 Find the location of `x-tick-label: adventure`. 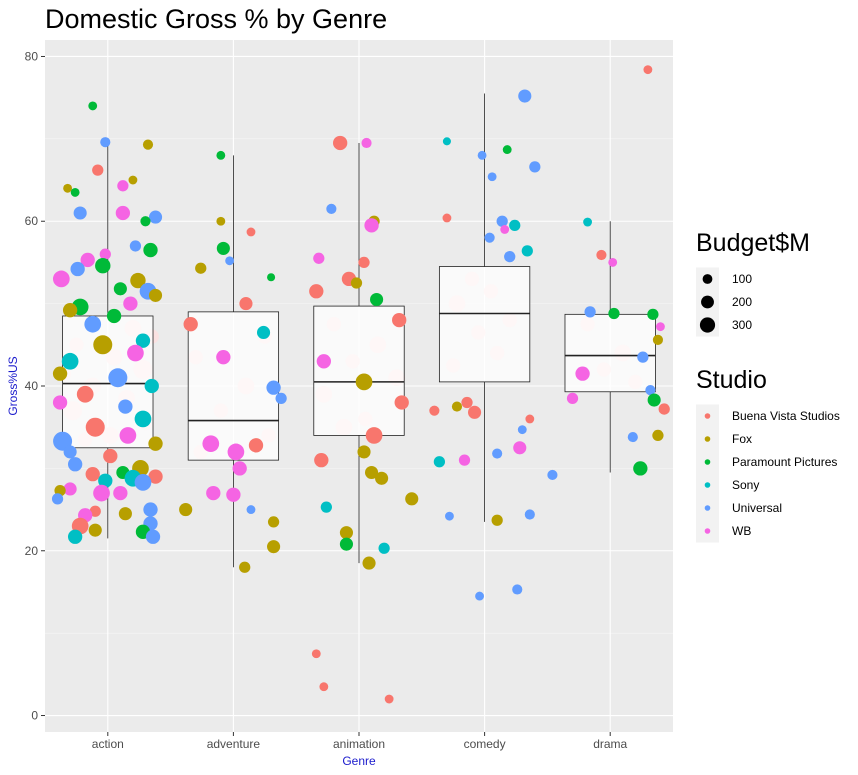

x-tick-label: adventure is located at coordinates (234, 744).